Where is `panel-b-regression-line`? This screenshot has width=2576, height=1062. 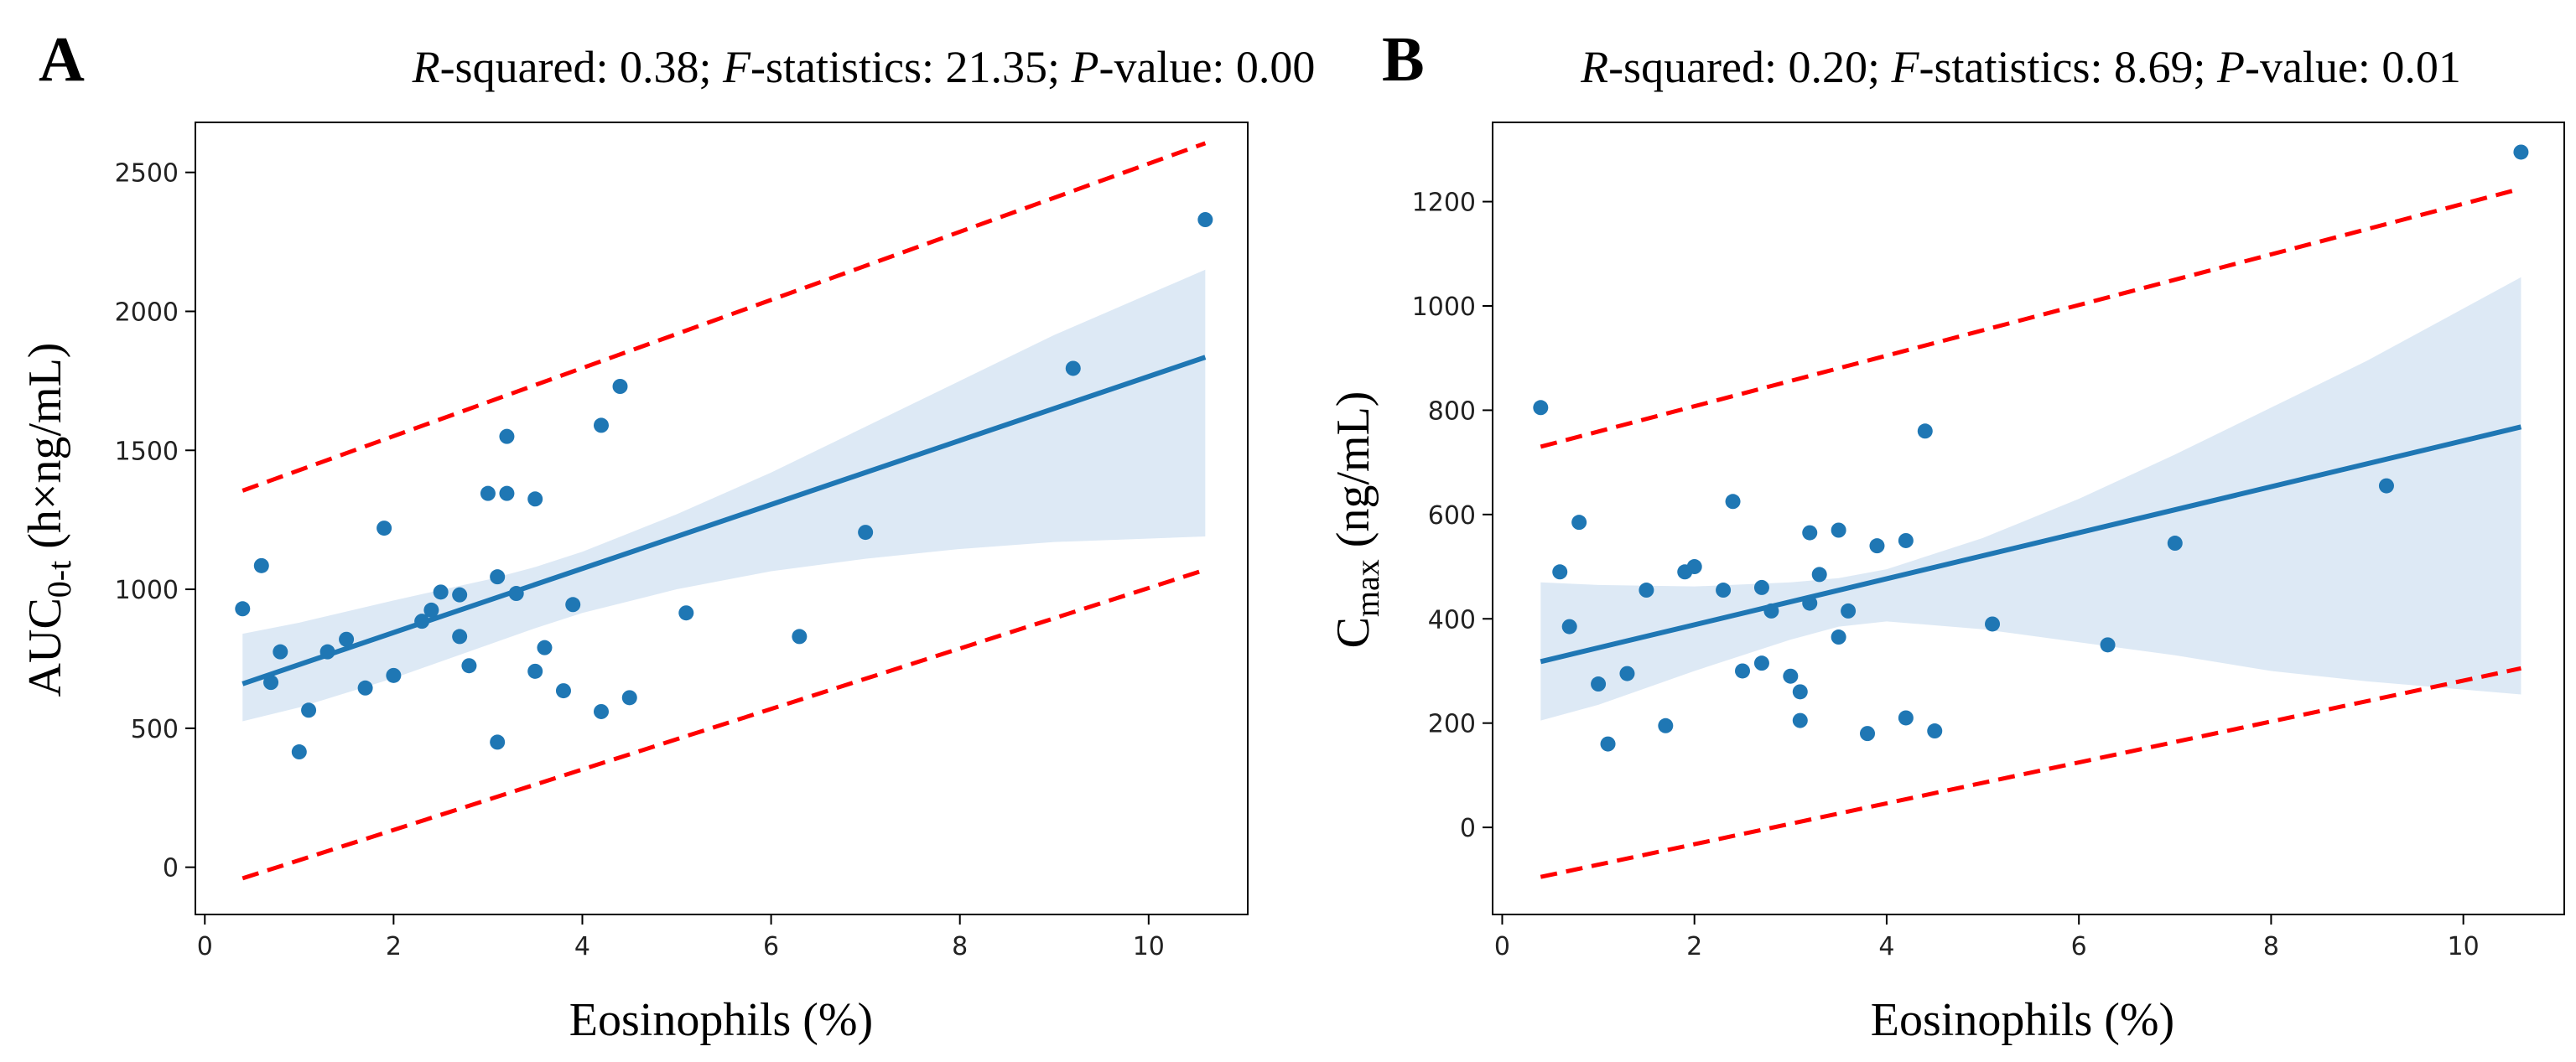 panel-b-regression-line is located at coordinates (2031, 544).